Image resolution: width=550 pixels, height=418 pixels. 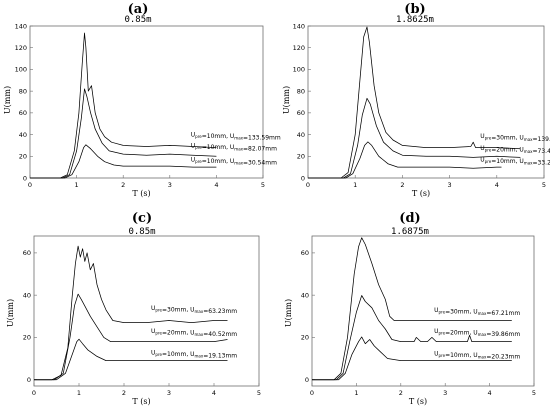 What do you see at coordinates (414, 9) in the screenshot?
I see `panel-letter: (b)` at bounding box center [414, 9].